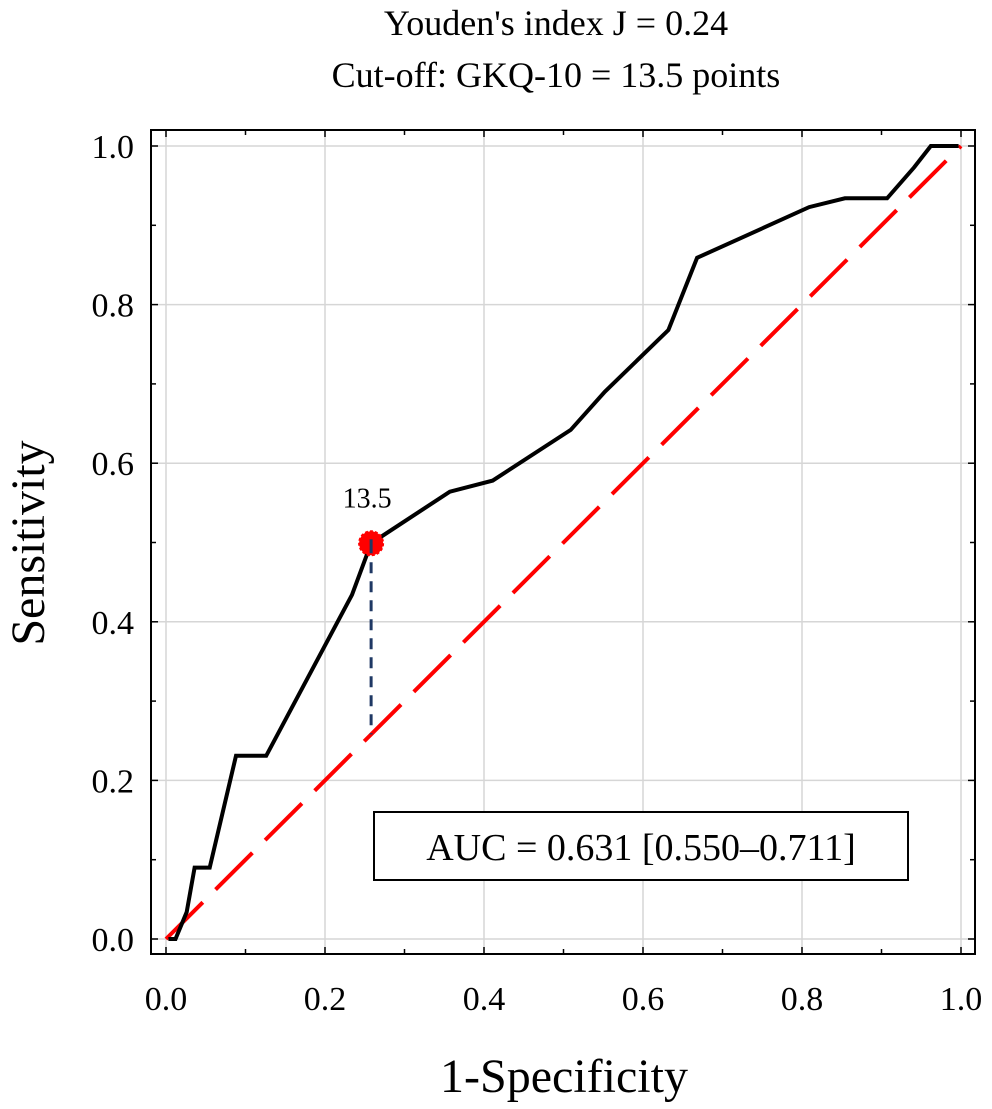  I want to click on y-tick-label: 0.8, so click(113, 306).